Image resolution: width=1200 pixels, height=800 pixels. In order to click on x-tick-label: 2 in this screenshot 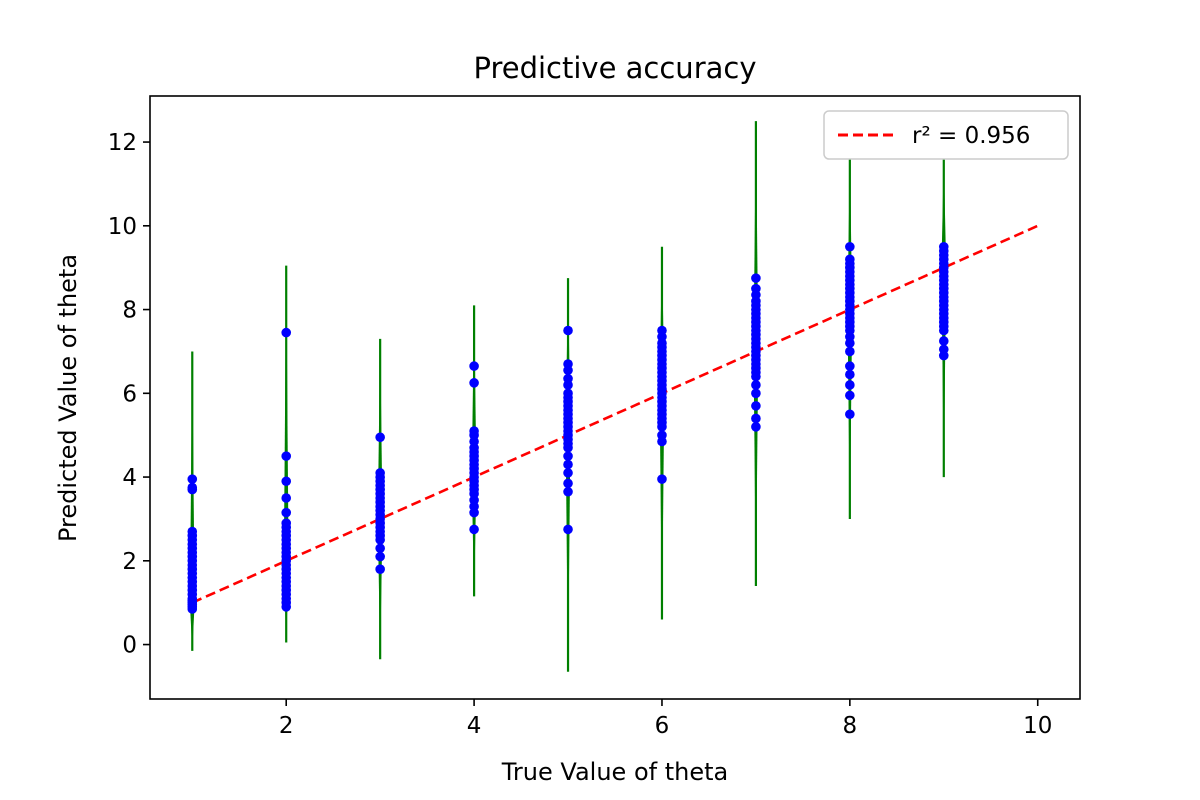, I will do `click(286, 726)`.